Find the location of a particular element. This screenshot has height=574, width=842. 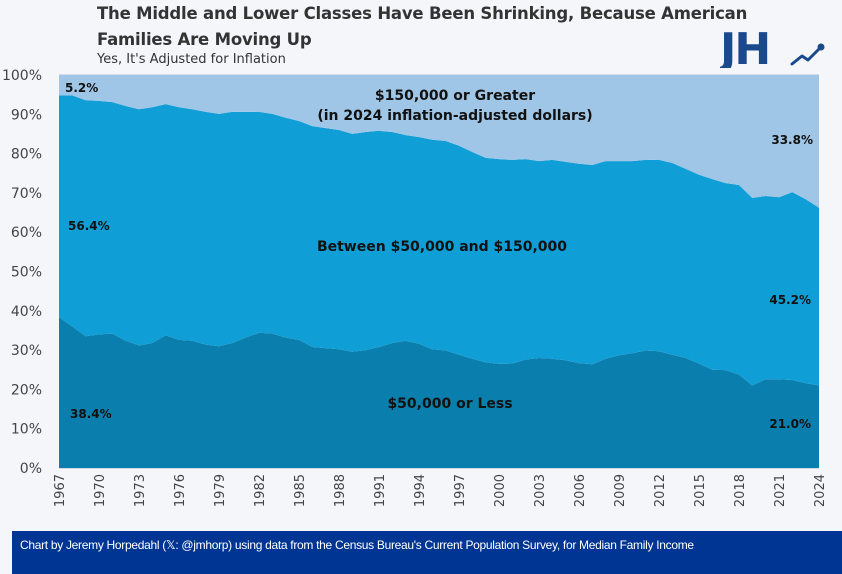

label-top-start: 5.2% is located at coordinates (81, 88).